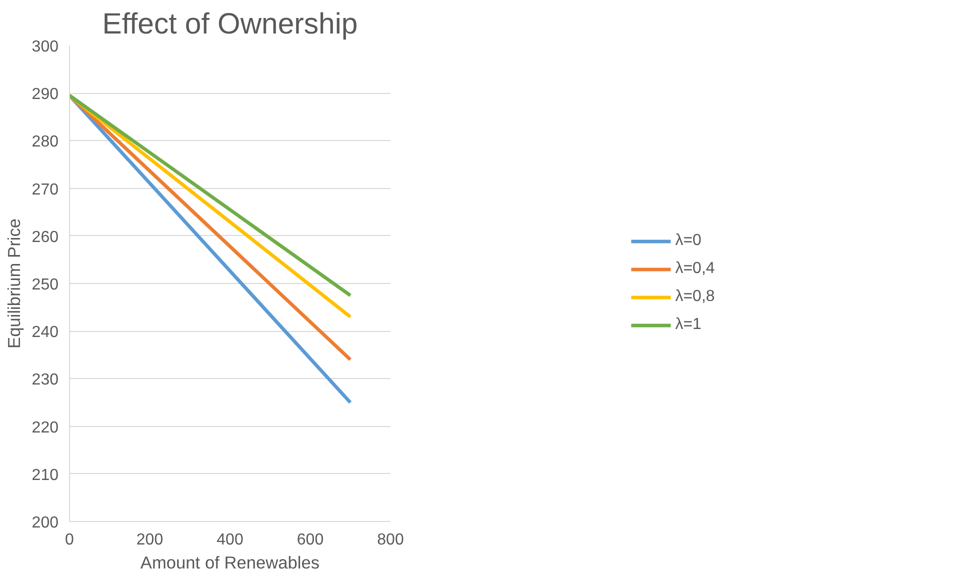 Image resolution: width=960 pixels, height=579 pixels. I want to click on x-tick-label: 200, so click(150, 540).